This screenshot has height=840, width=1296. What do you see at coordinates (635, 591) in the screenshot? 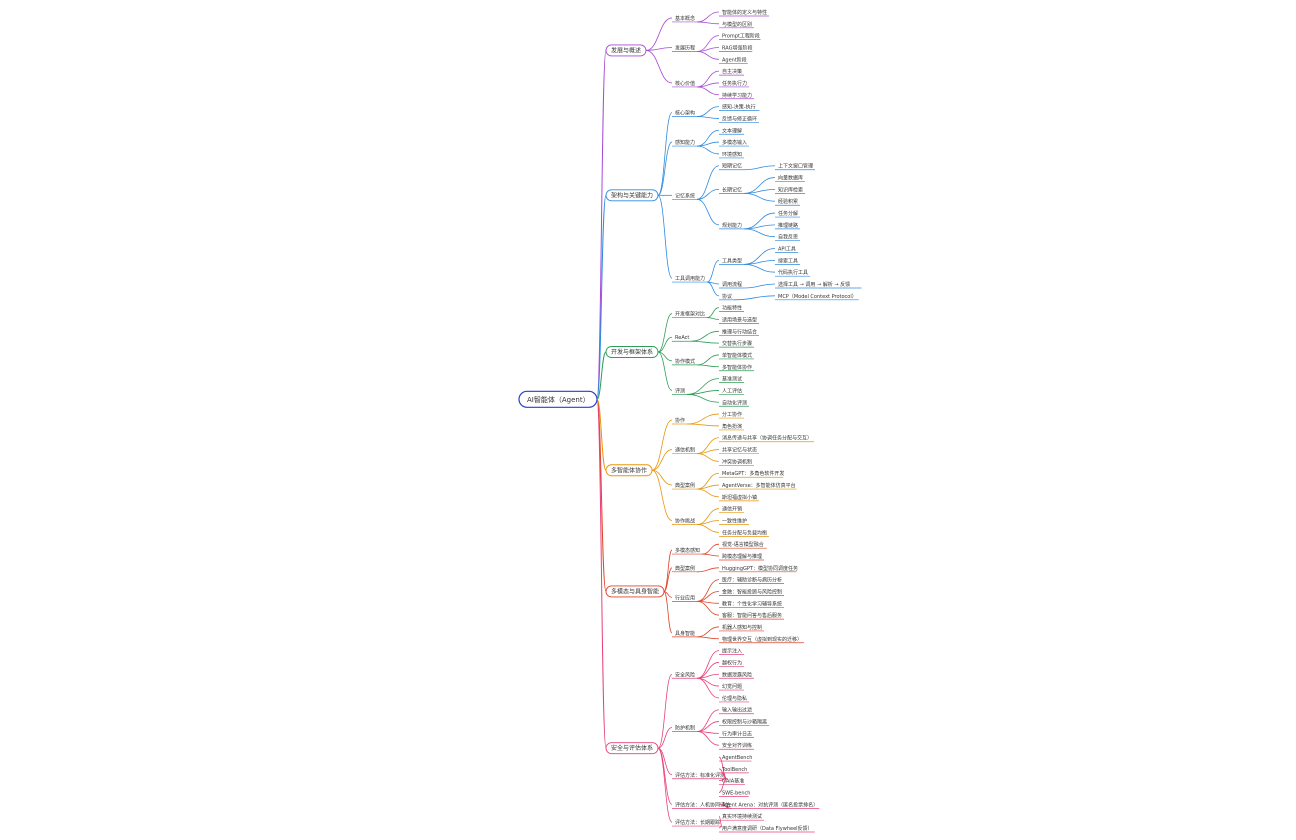
I see `branch-label-4: 多模态与具身智能` at bounding box center [635, 591].